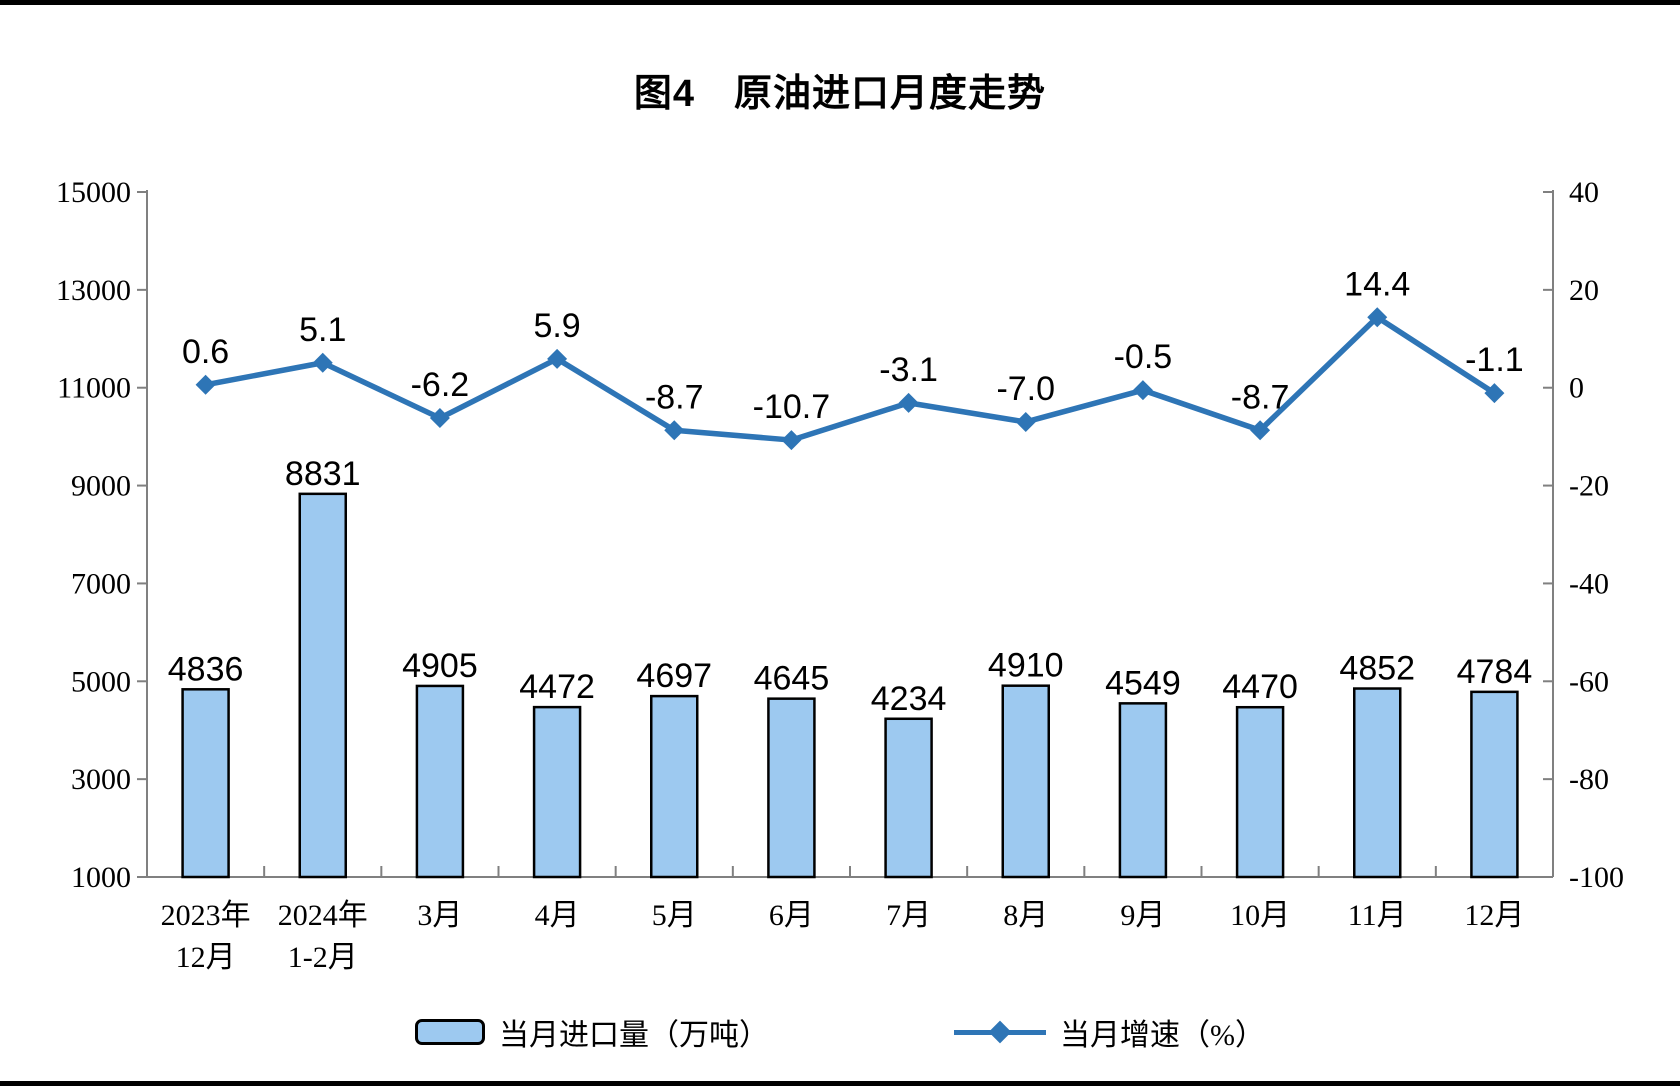 This screenshot has height=1086, width=1680. Describe the element at coordinates (1026, 666) in the screenshot. I see `bar-value-label: 4910` at that location.